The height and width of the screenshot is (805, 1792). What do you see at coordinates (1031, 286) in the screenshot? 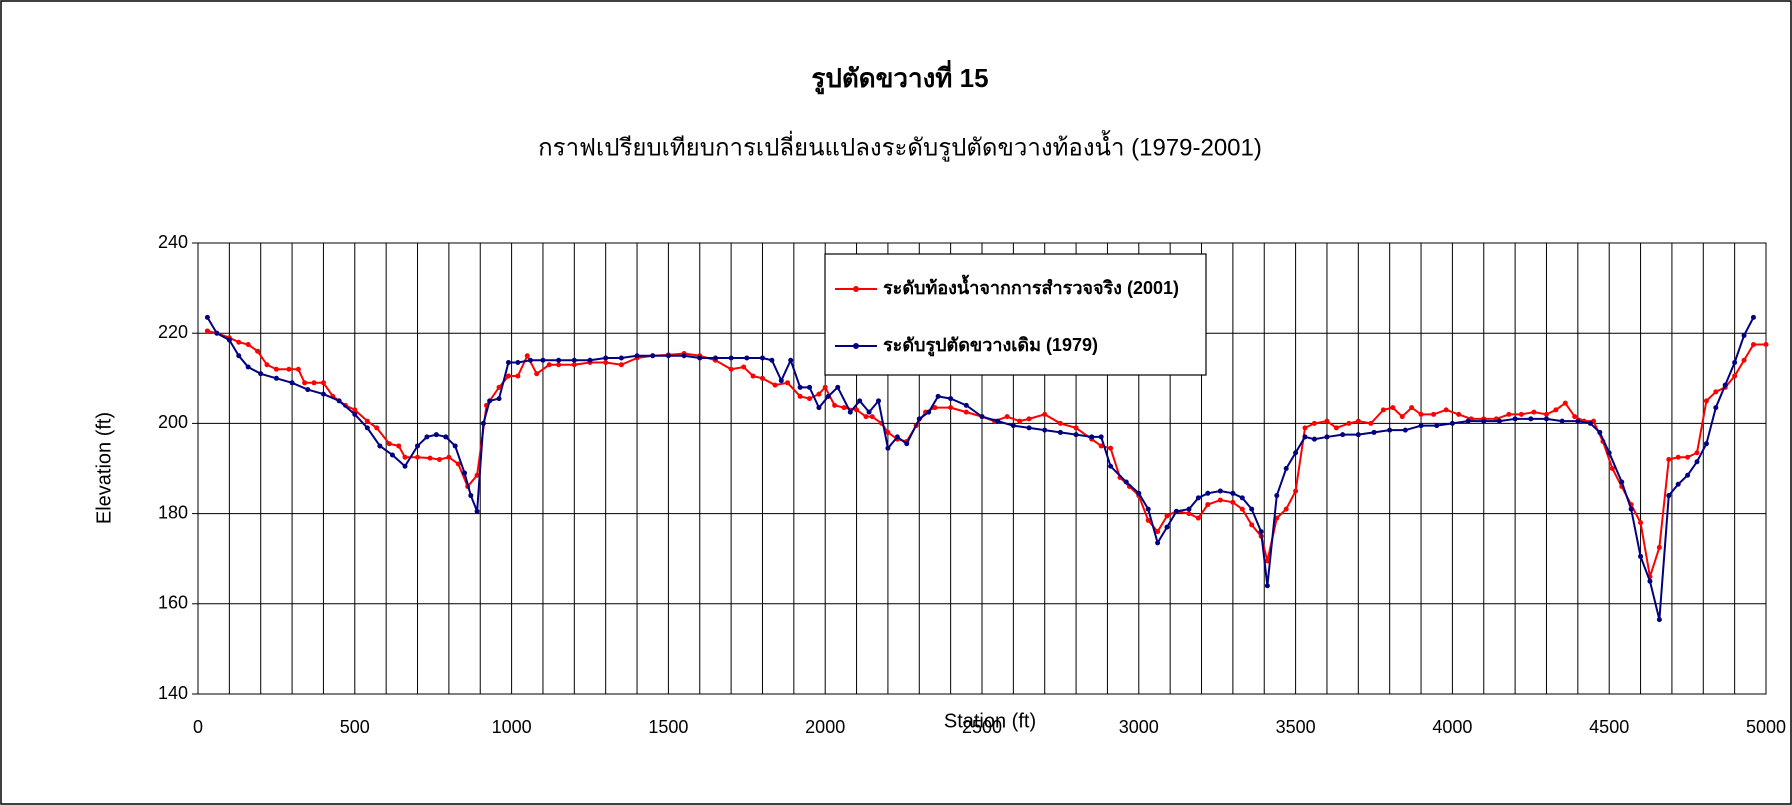
I see `legend-label: ระดับท้องน้ำจากการสำรวจจริง (2001)` at bounding box center [1031, 286].